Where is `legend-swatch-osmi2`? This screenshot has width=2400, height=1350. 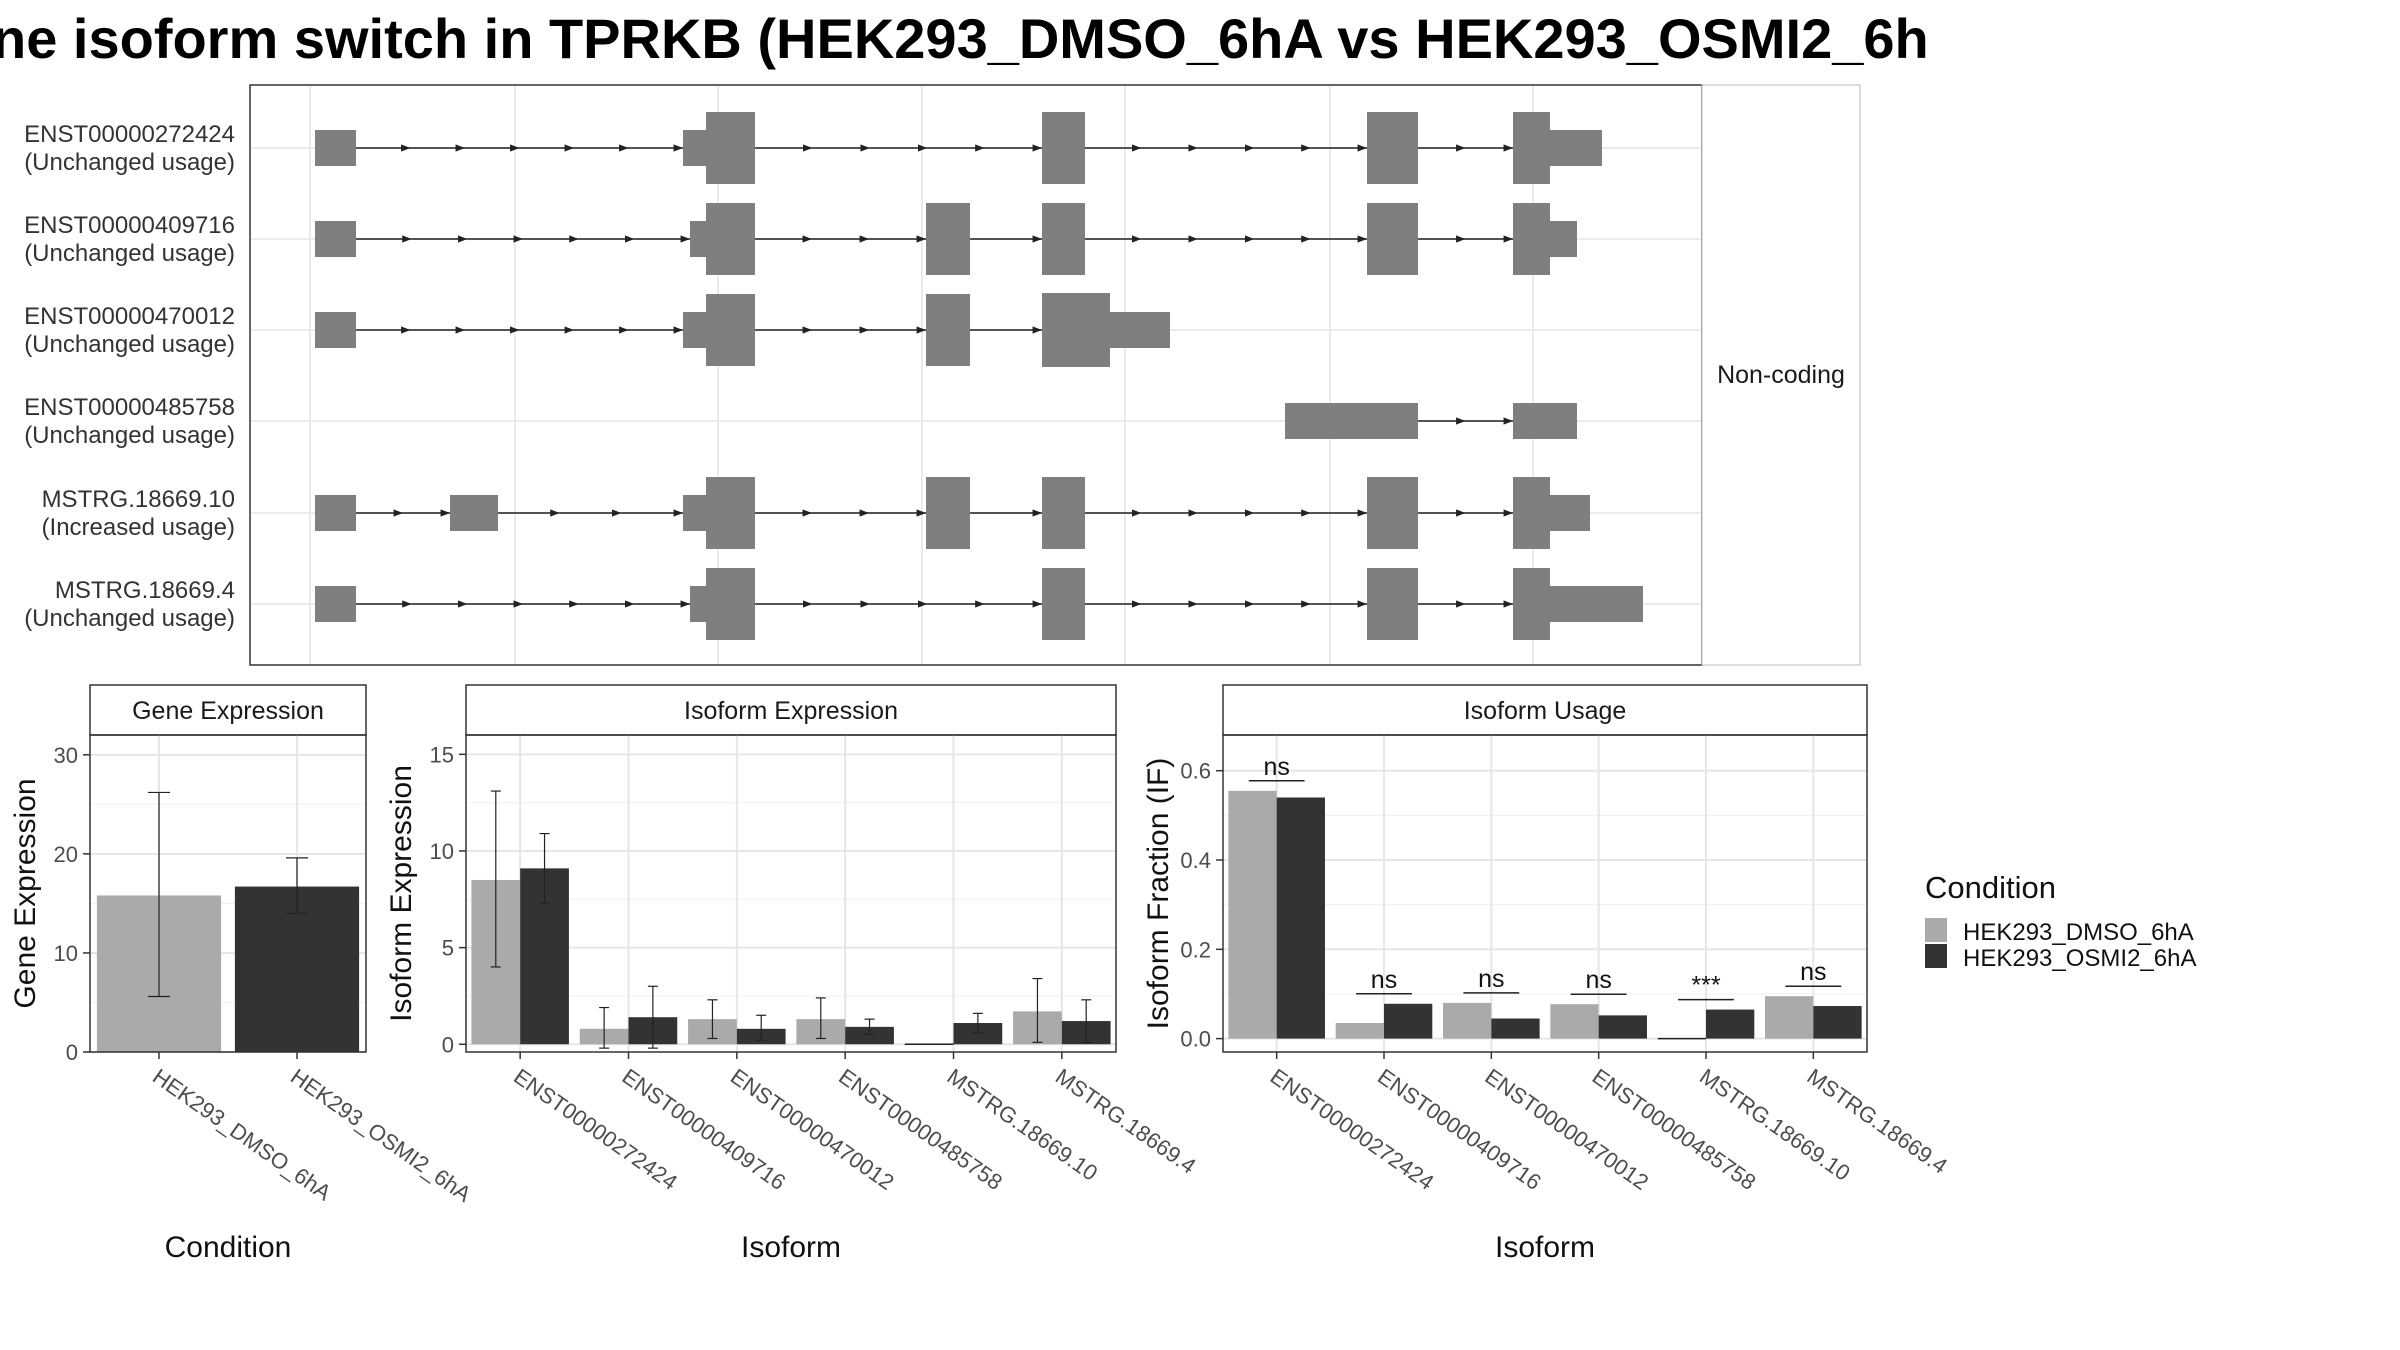
legend-swatch-osmi2 is located at coordinates (1936, 956).